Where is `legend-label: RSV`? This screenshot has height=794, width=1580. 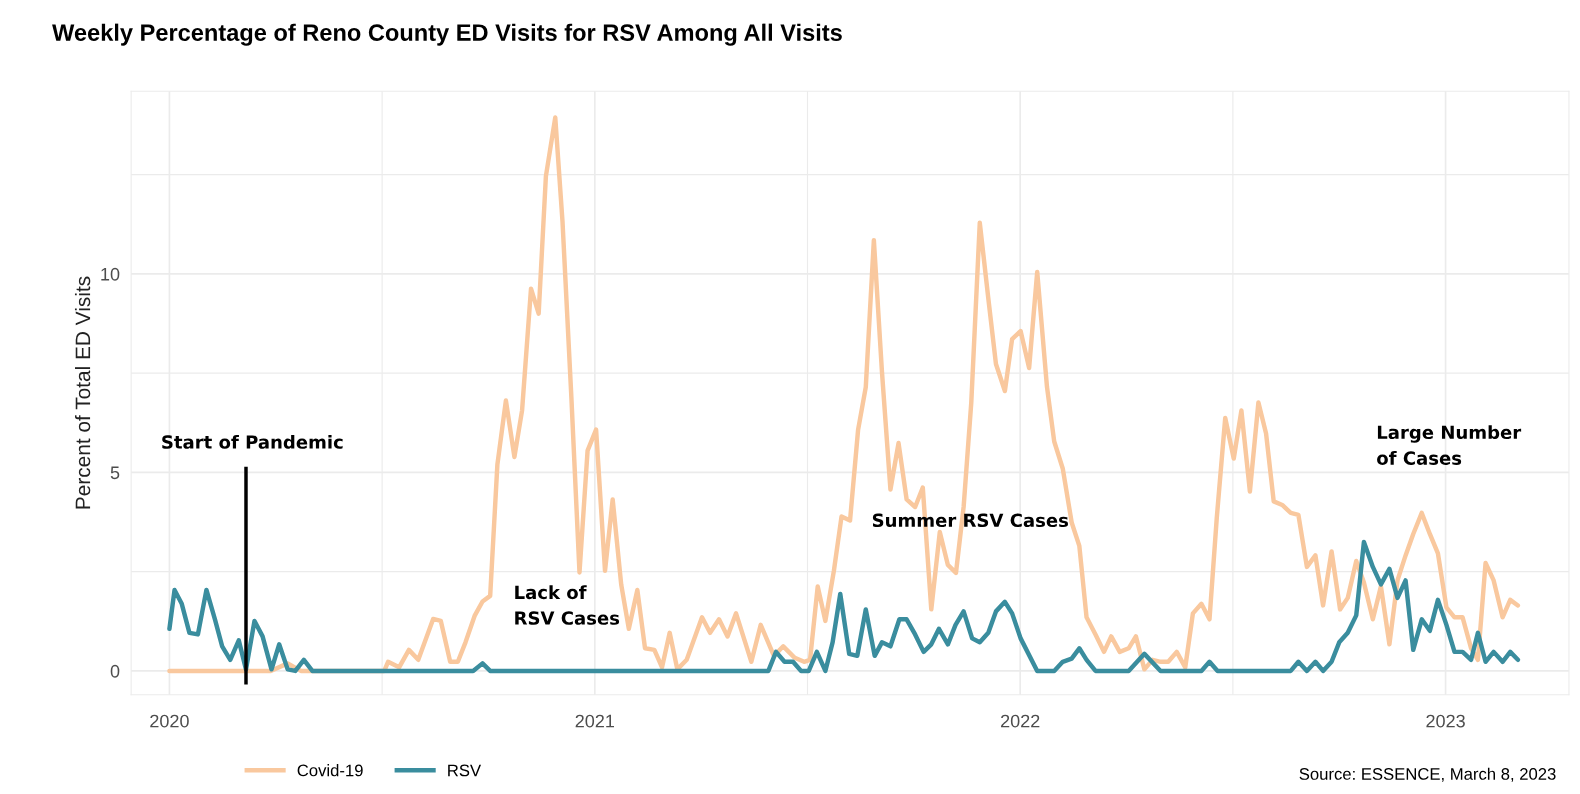
legend-label: RSV is located at coordinates (465, 770).